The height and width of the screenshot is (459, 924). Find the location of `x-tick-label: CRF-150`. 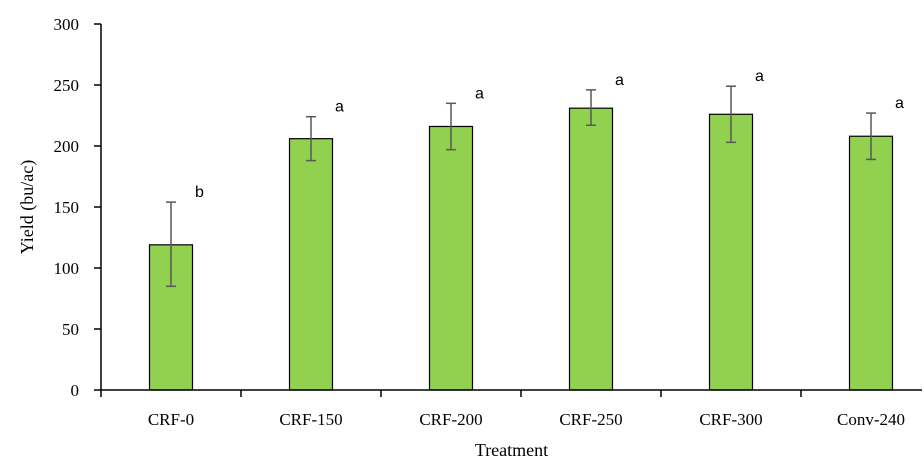

x-tick-label: CRF-150 is located at coordinates (310, 419).